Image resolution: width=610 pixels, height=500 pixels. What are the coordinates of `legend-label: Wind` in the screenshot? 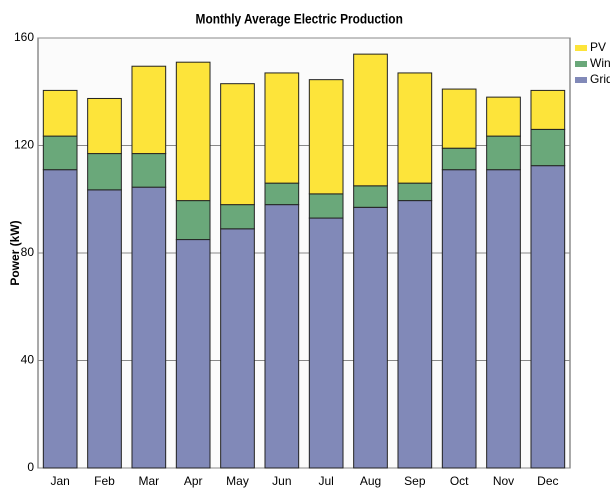 It's located at (600, 63).